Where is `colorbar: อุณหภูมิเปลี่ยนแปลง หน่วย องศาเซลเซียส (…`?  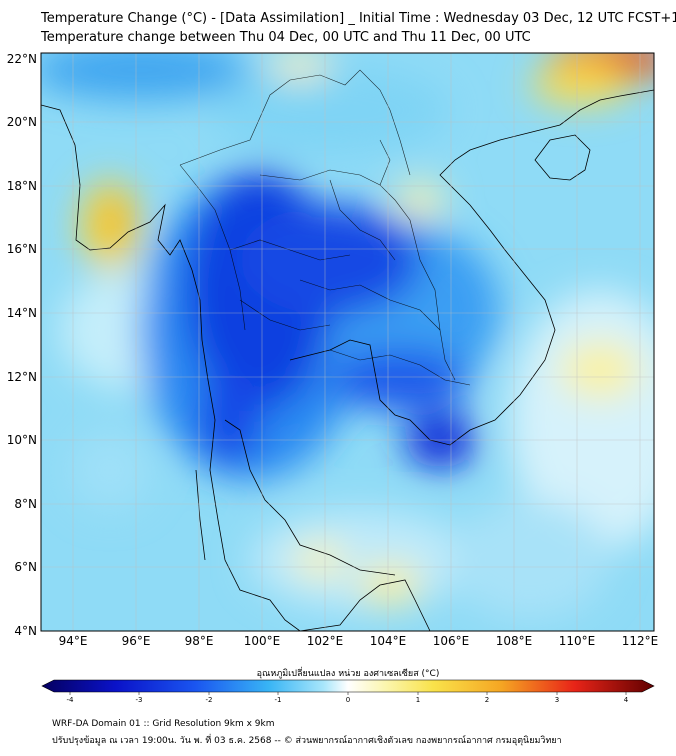 colorbar: อุณหภูมิเปลี่ยนแปลง หน่วย องศาเซลเซียส (… is located at coordinates (348, 685).